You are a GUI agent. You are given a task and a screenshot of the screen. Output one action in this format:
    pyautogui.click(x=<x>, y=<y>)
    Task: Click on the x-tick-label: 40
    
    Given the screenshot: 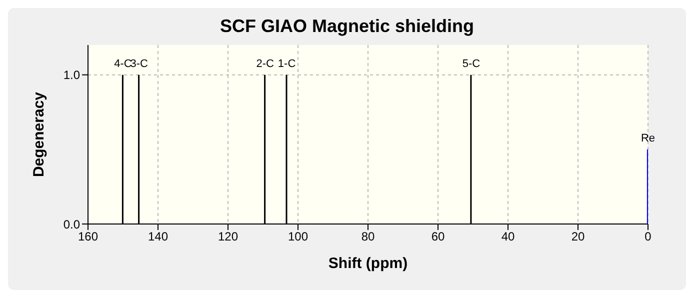 What is the action you would take?
    pyautogui.click(x=508, y=237)
    